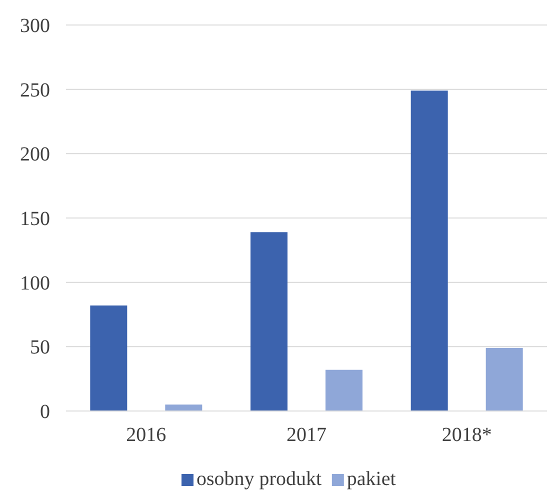  I want to click on y-tick-label: 200, so click(35, 155).